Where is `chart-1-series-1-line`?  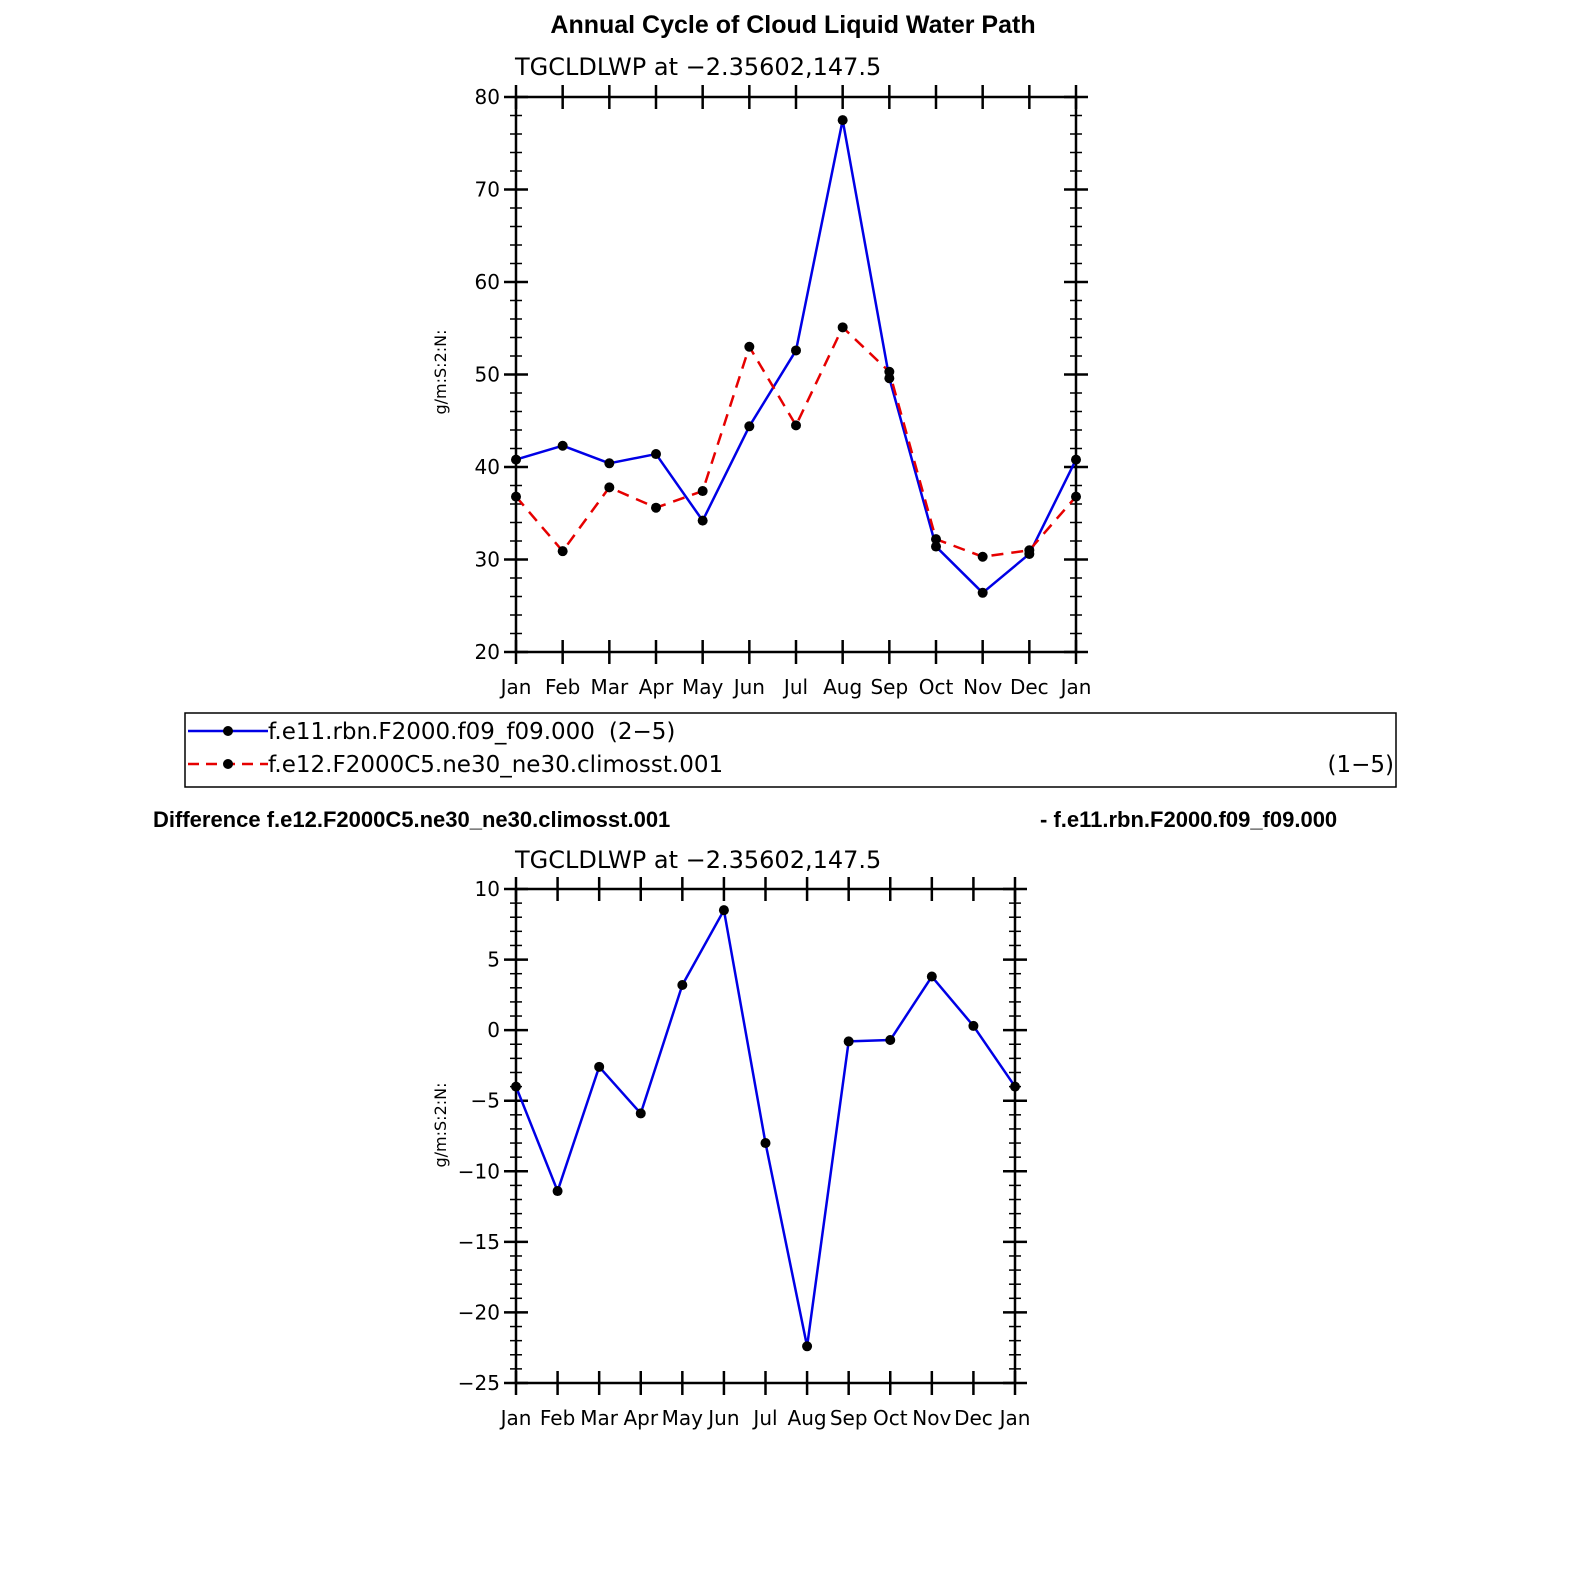
chart-1-series-1-line is located at coordinates (796, 356).